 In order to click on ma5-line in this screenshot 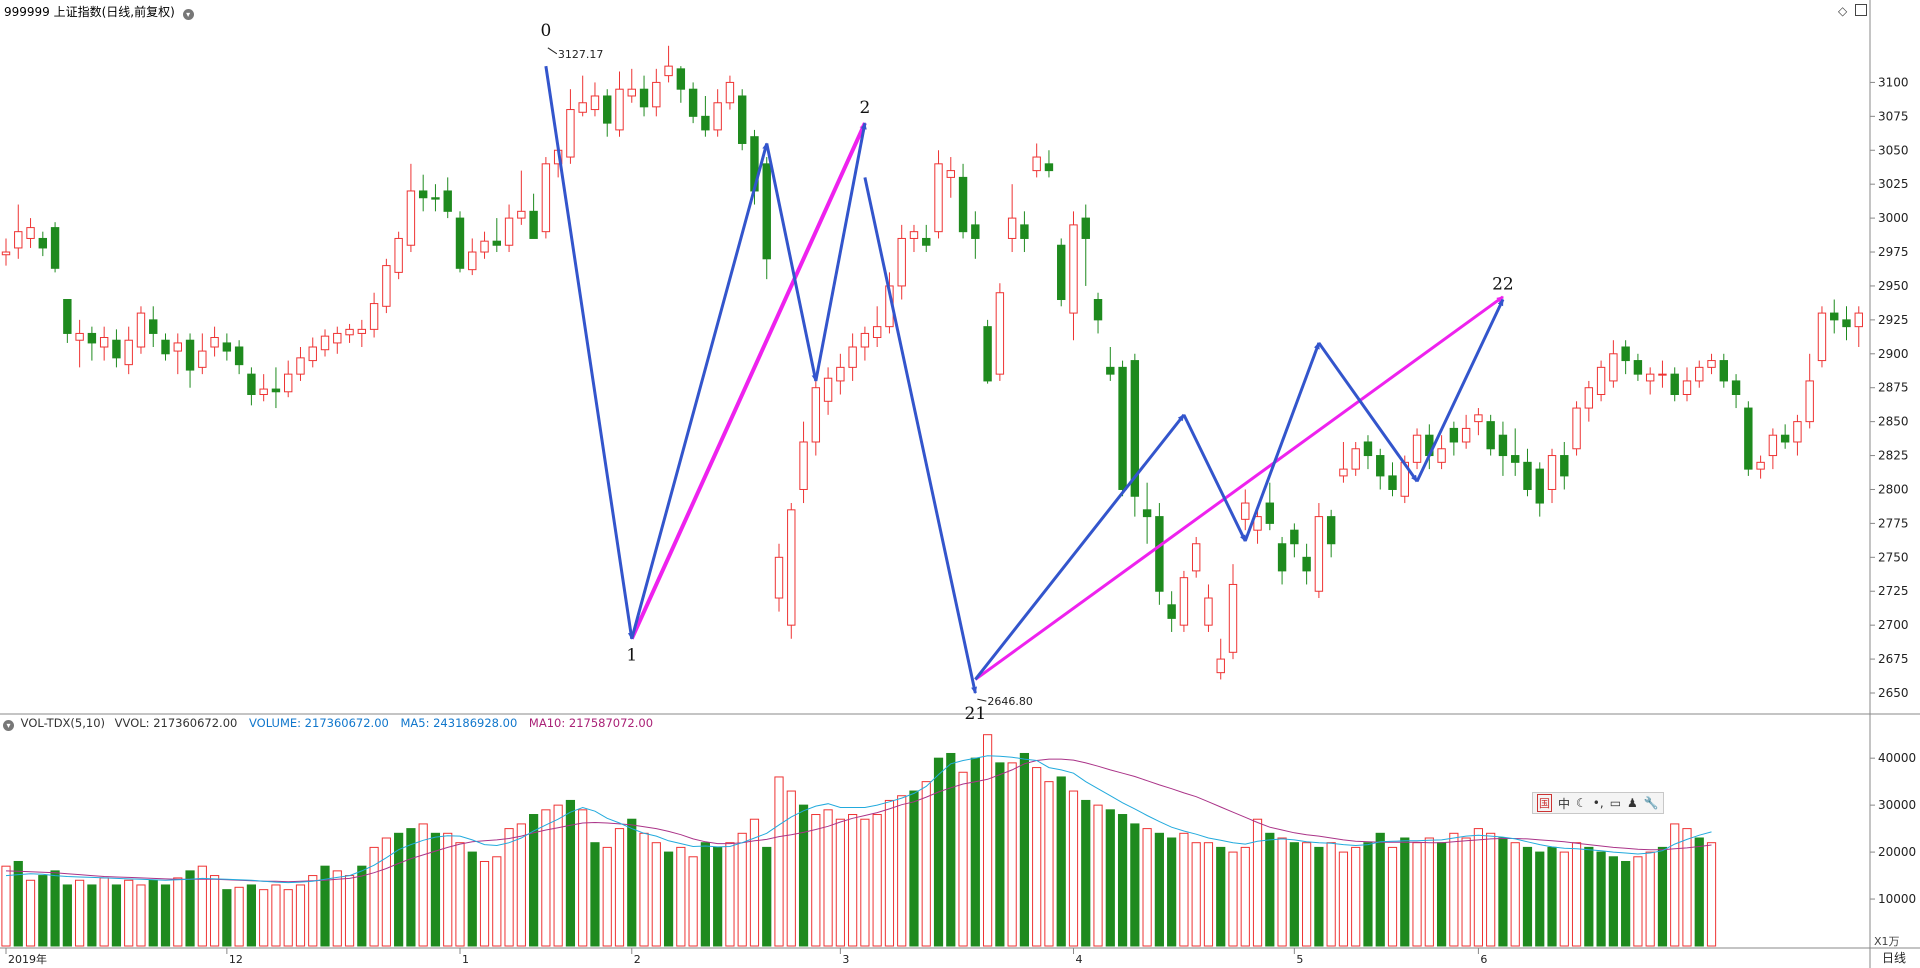, I will do `click(858, 819)`.